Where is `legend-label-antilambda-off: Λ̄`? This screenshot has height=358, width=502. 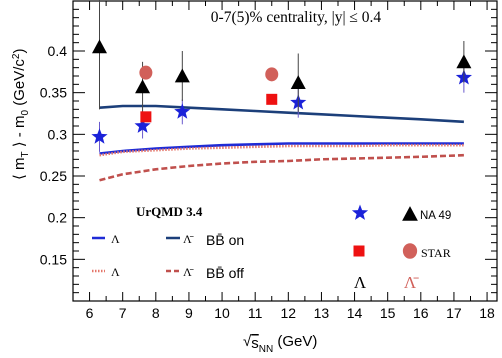
legend-label-antilambda-off: Λ̄ is located at coordinates (188, 272).